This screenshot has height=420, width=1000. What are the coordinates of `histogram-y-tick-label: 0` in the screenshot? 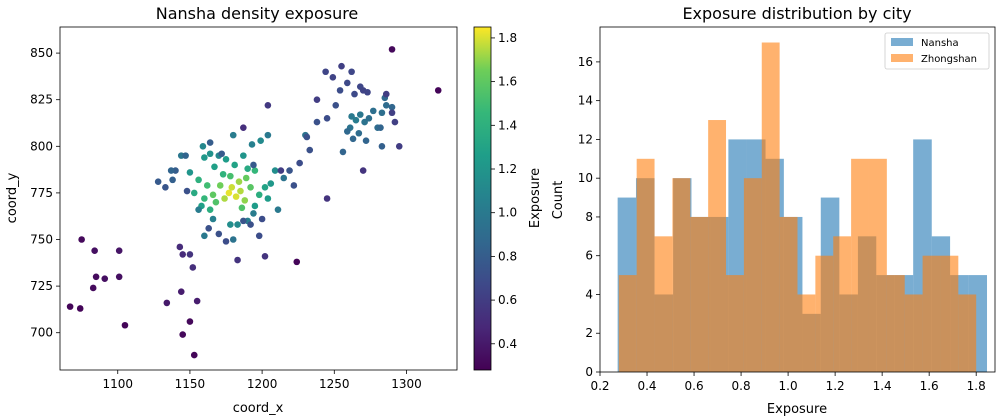 It's located at (589, 372).